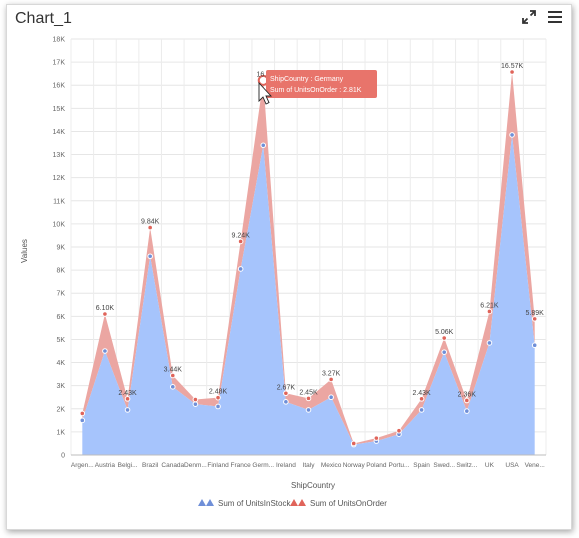 This screenshot has height=538, width=579. What do you see at coordinates (467, 394) in the screenshot?
I see `data-label: 2.36K` at bounding box center [467, 394].